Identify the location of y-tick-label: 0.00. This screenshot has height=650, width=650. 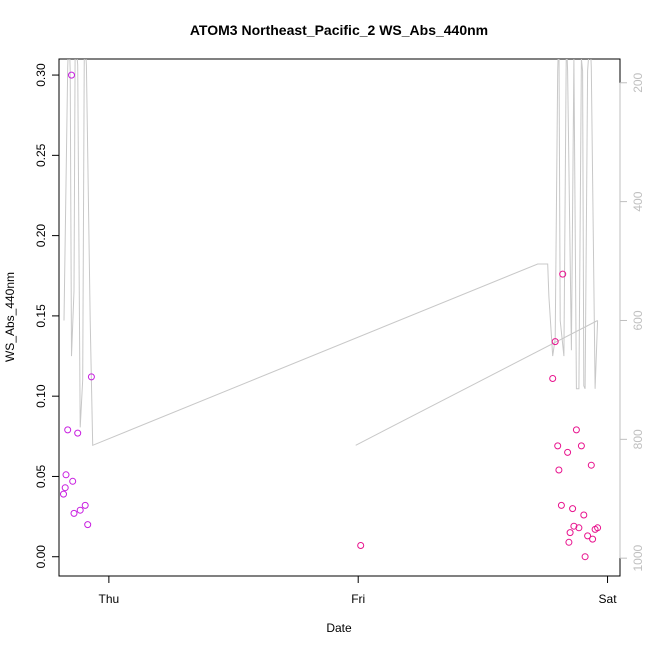
(41, 557).